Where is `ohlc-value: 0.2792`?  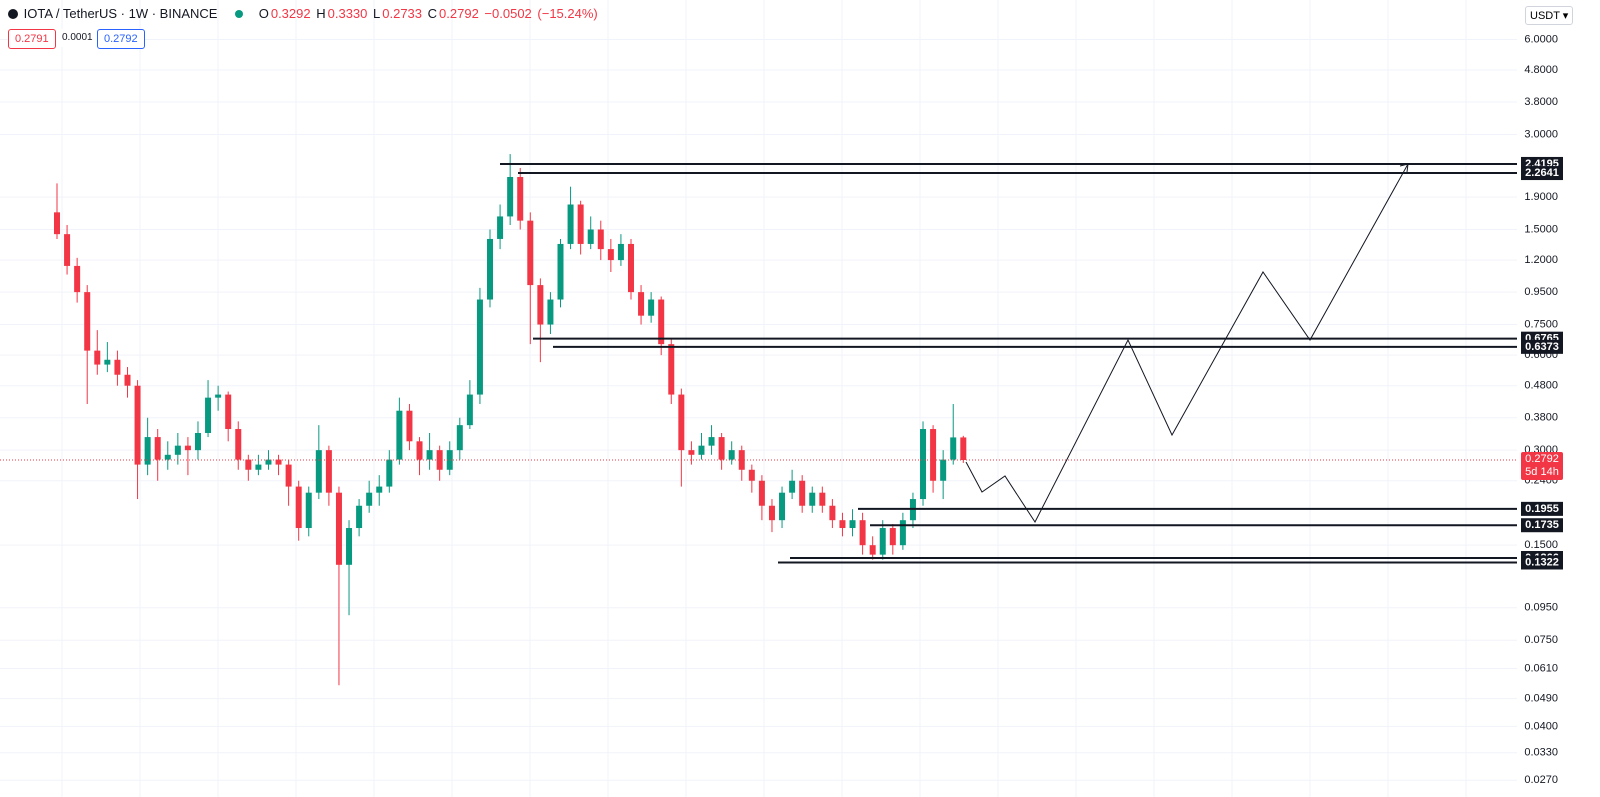 ohlc-value: 0.2792 is located at coordinates (459, 13).